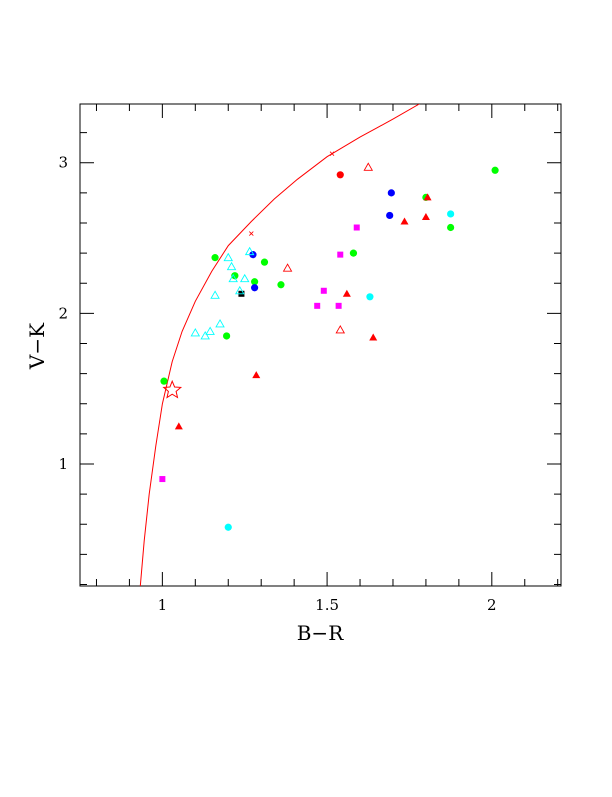  Describe the element at coordinates (63, 313) in the screenshot. I see `y-tick-label: 2` at that location.